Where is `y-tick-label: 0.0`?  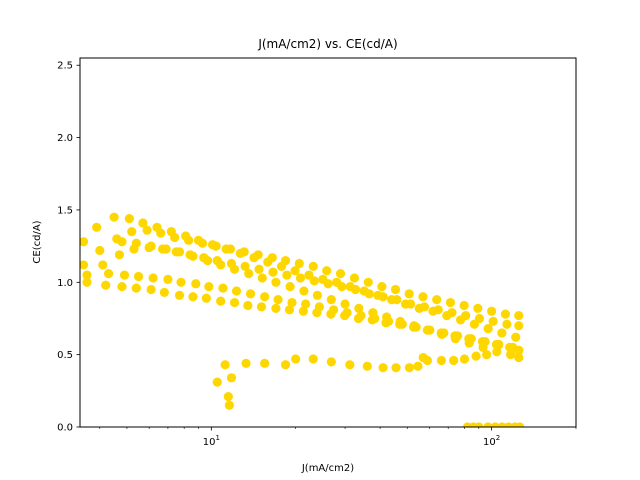 y-tick-label: 0.0 is located at coordinates (65, 428).